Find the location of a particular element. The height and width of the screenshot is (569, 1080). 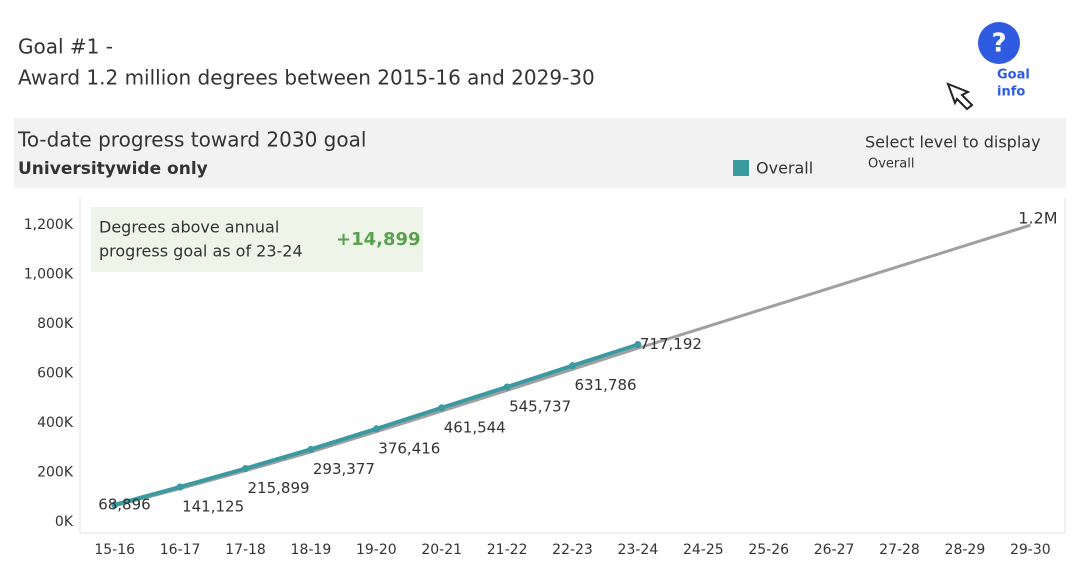

data-label: 717,192 is located at coordinates (671, 344).